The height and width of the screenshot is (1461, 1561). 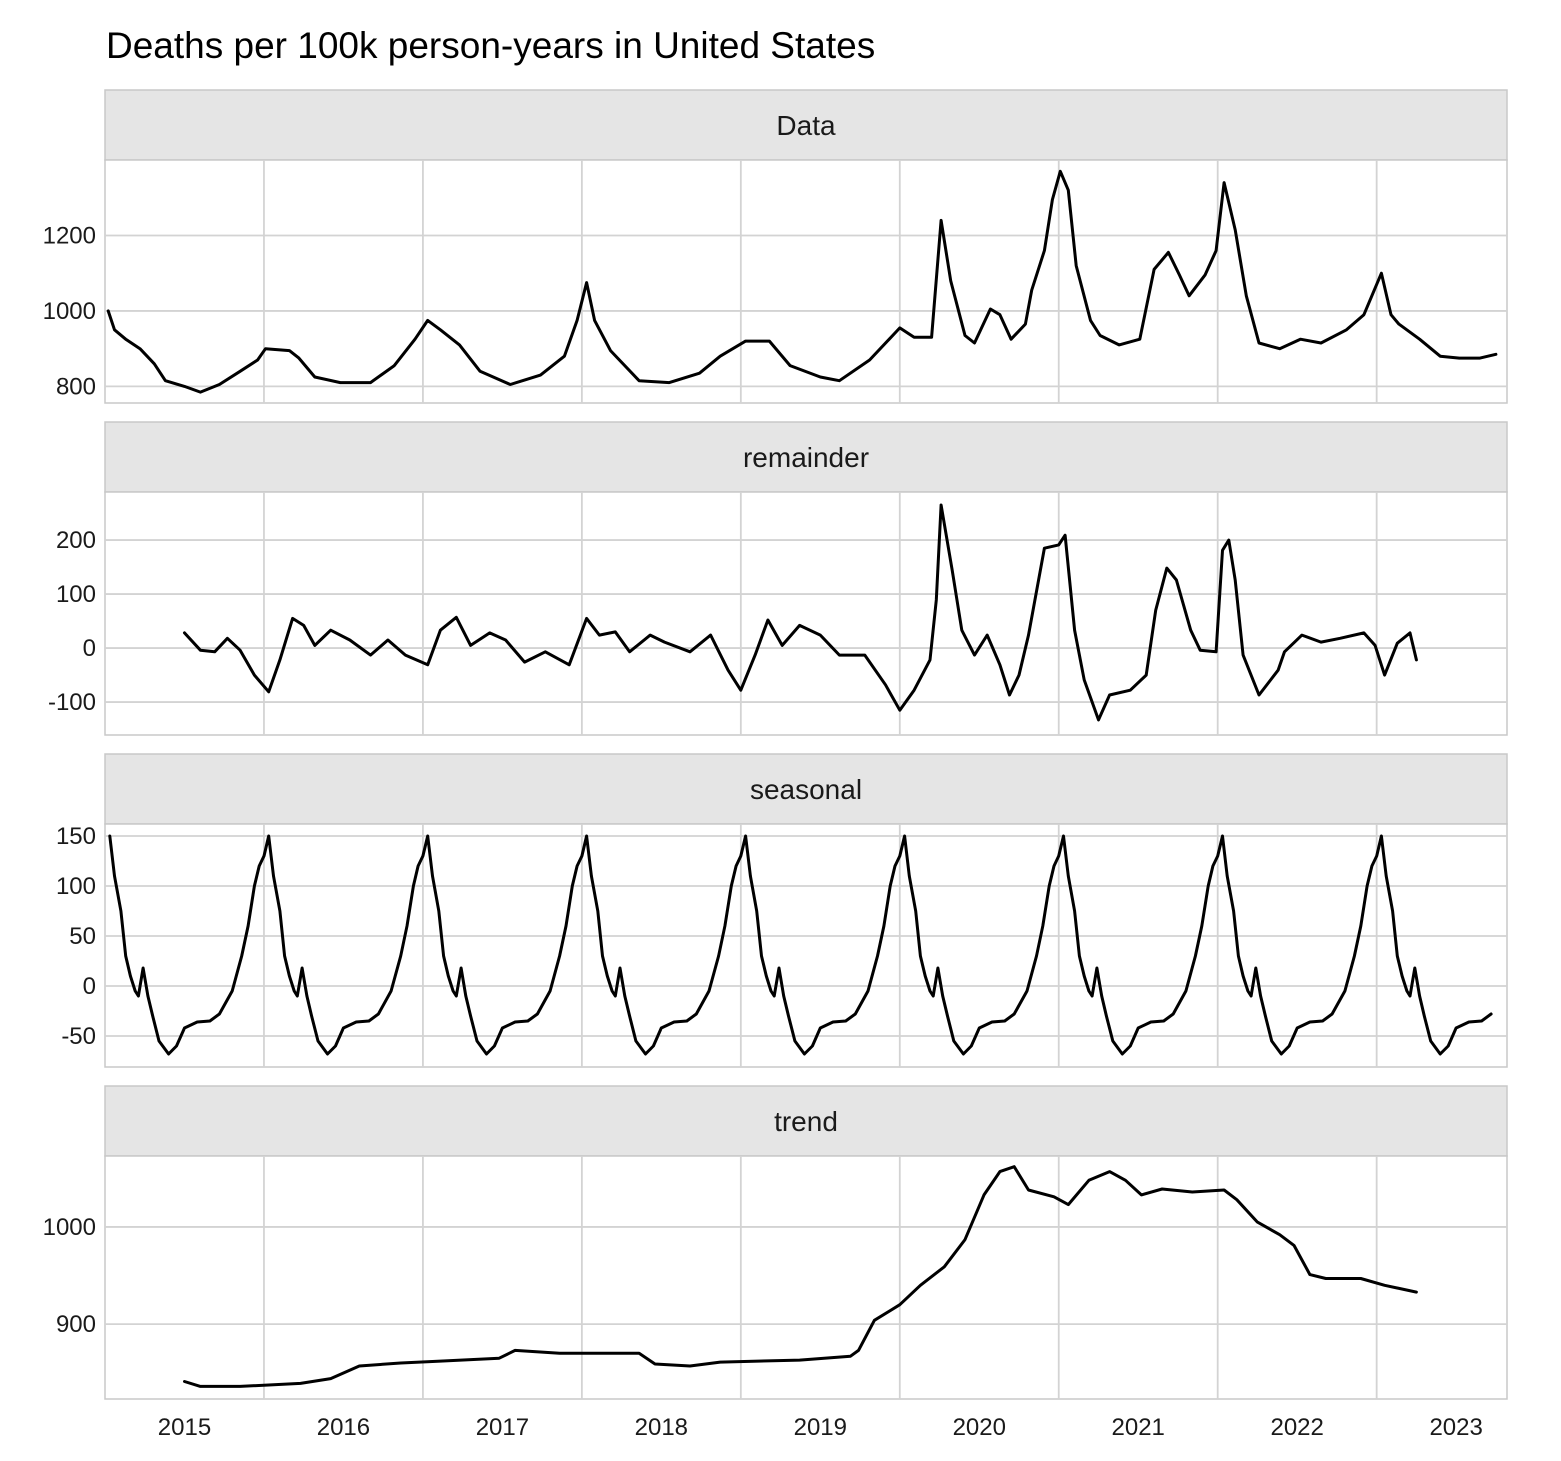 What do you see at coordinates (72, 702) in the screenshot?
I see `y-tick-label: -100` at bounding box center [72, 702].